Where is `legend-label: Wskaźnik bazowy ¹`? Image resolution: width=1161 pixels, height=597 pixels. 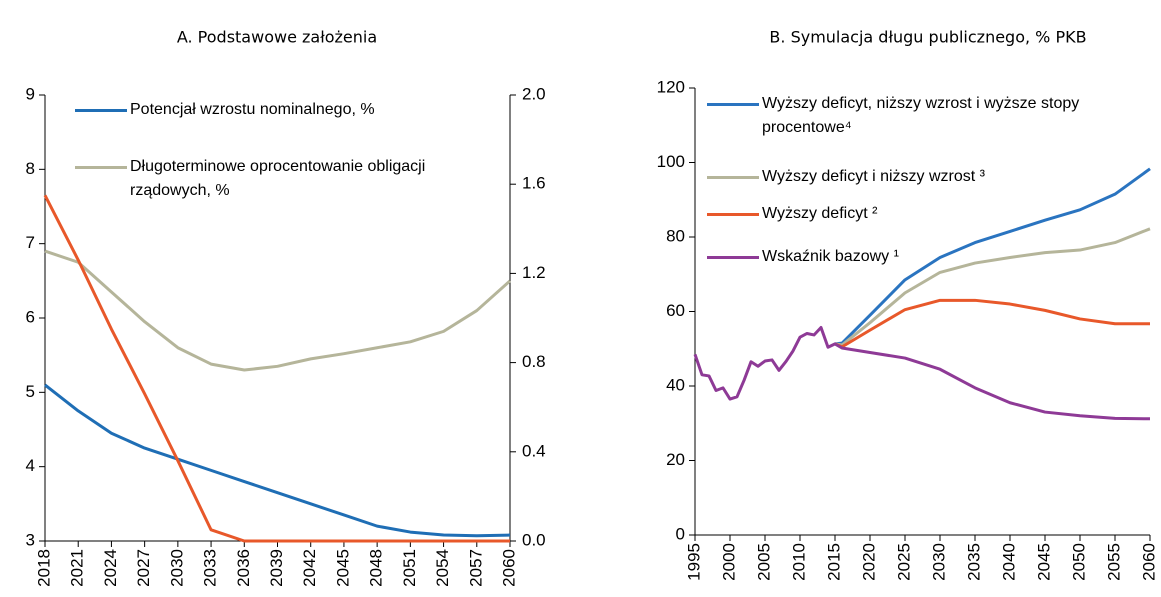
legend-label: Wskaźnik bazowy ¹ is located at coordinates (830, 256).